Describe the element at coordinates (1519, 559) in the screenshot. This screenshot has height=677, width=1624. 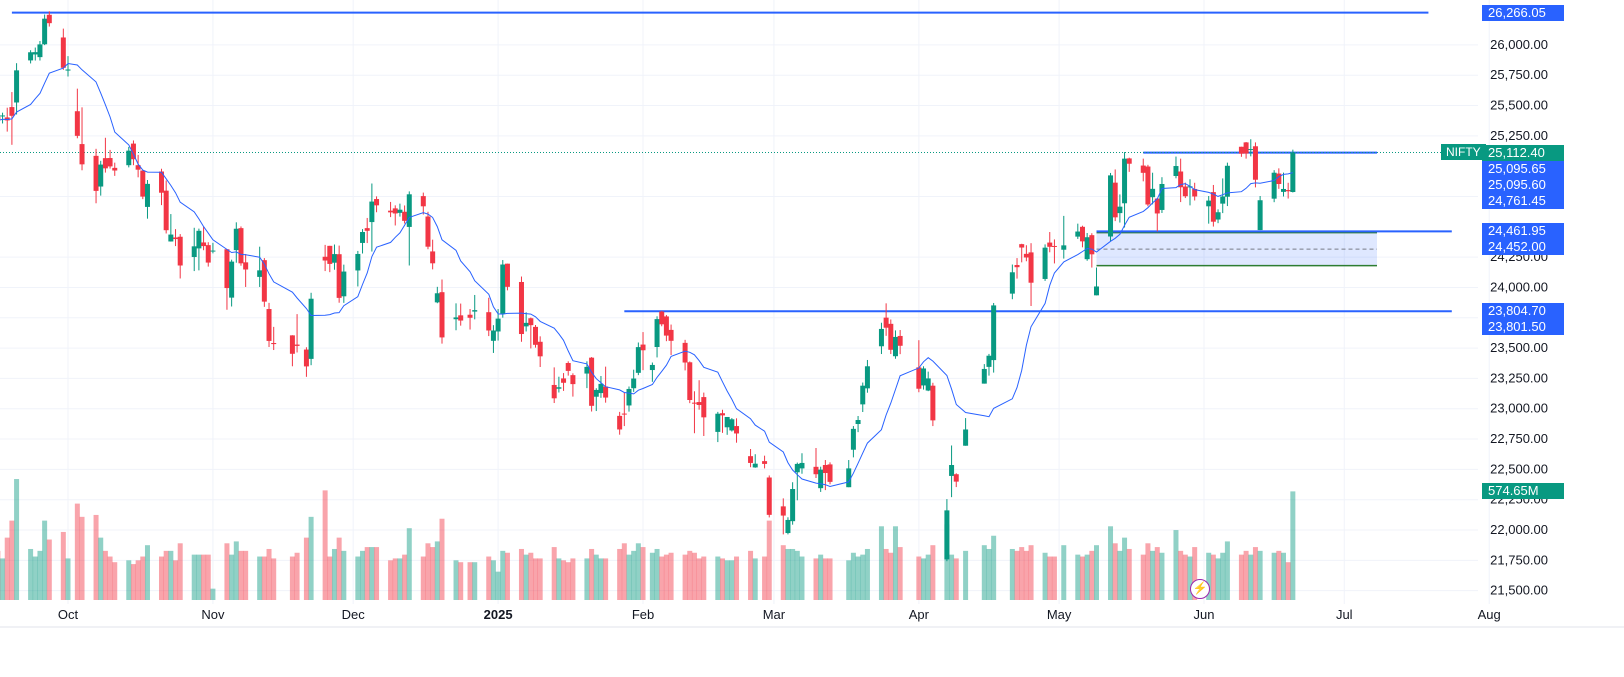
I see `y-tick-label: 21,750.00` at that location.